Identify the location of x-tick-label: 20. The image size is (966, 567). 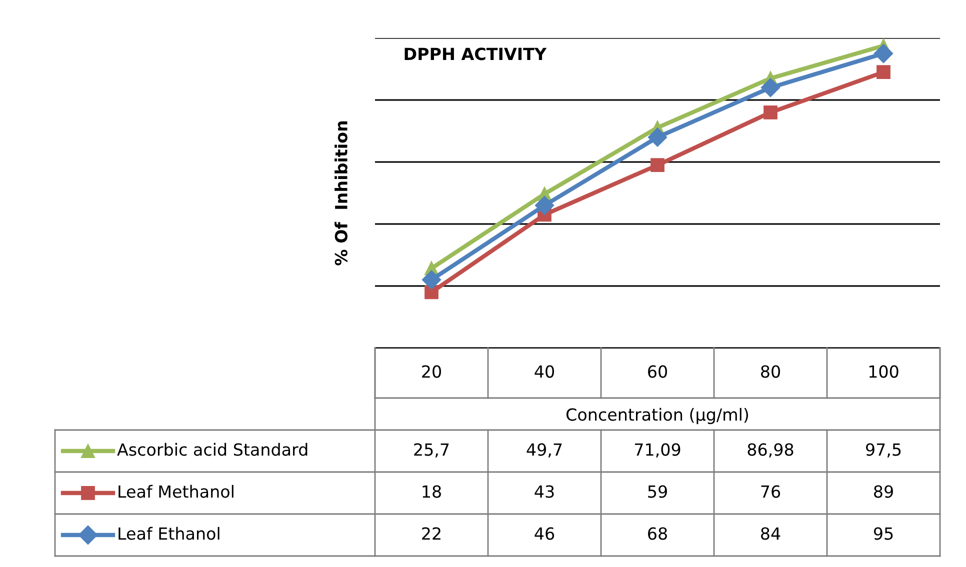
(431, 371).